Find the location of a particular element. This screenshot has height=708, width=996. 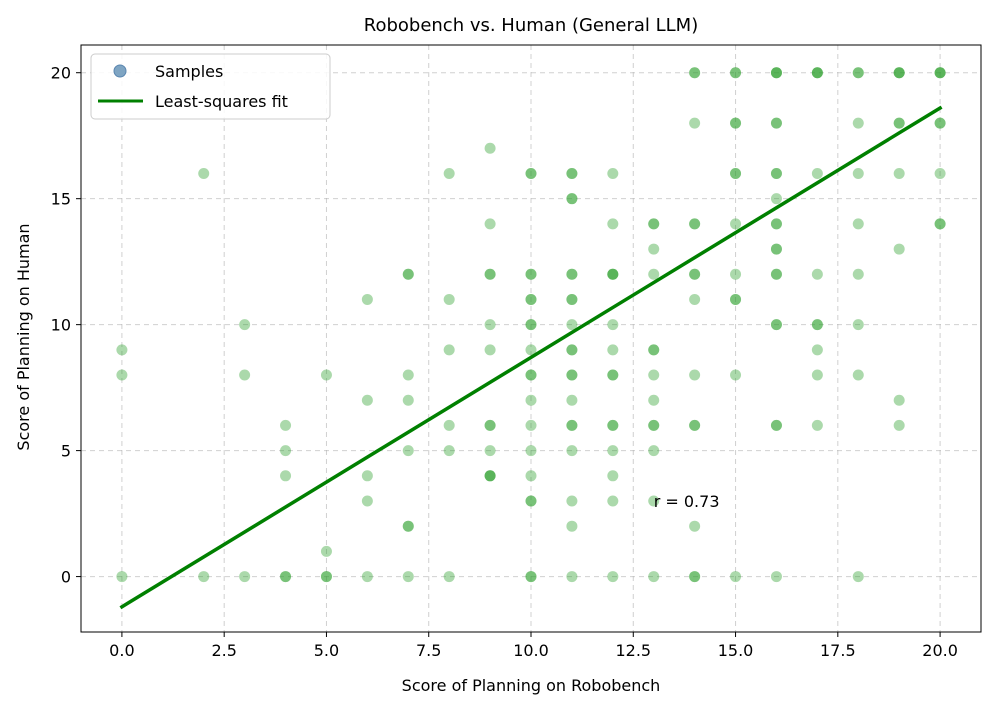

legend: Samples Least-squares fit is located at coordinates (210, 86).